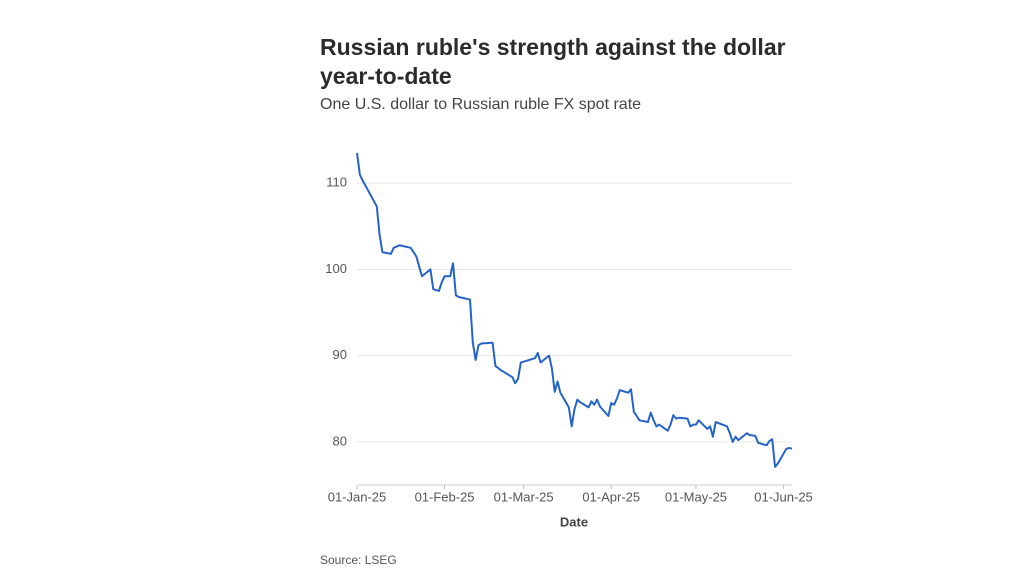 Image resolution: width=1024 pixels, height=576 pixels. Describe the element at coordinates (357, 496) in the screenshot. I see `x-tick-label: 01-Jan-25` at that location.